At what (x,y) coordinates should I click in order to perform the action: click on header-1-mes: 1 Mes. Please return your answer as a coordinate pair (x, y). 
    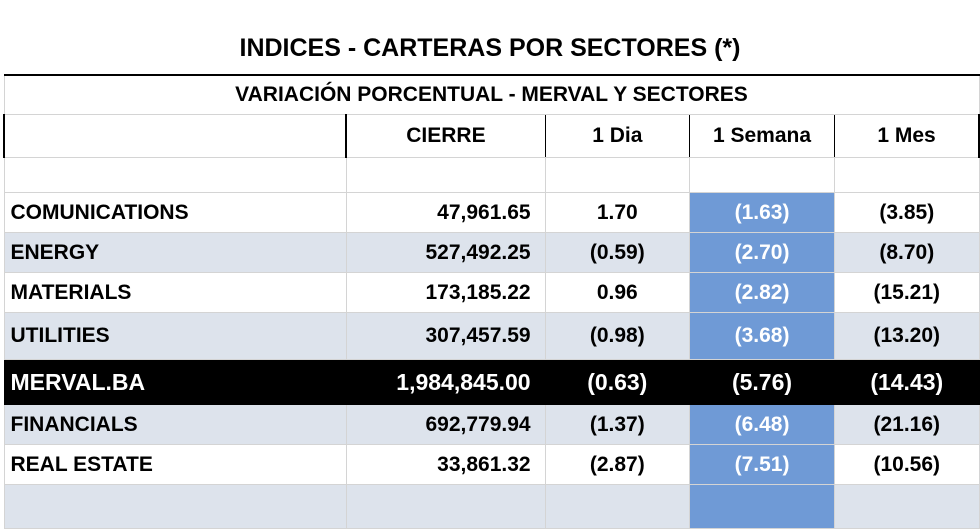
    Looking at the image, I should click on (907, 136).